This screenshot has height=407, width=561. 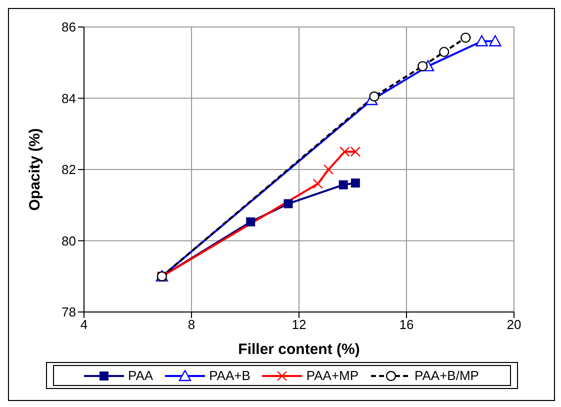 I want to click on y-tick-label: 82, so click(x=69, y=170).